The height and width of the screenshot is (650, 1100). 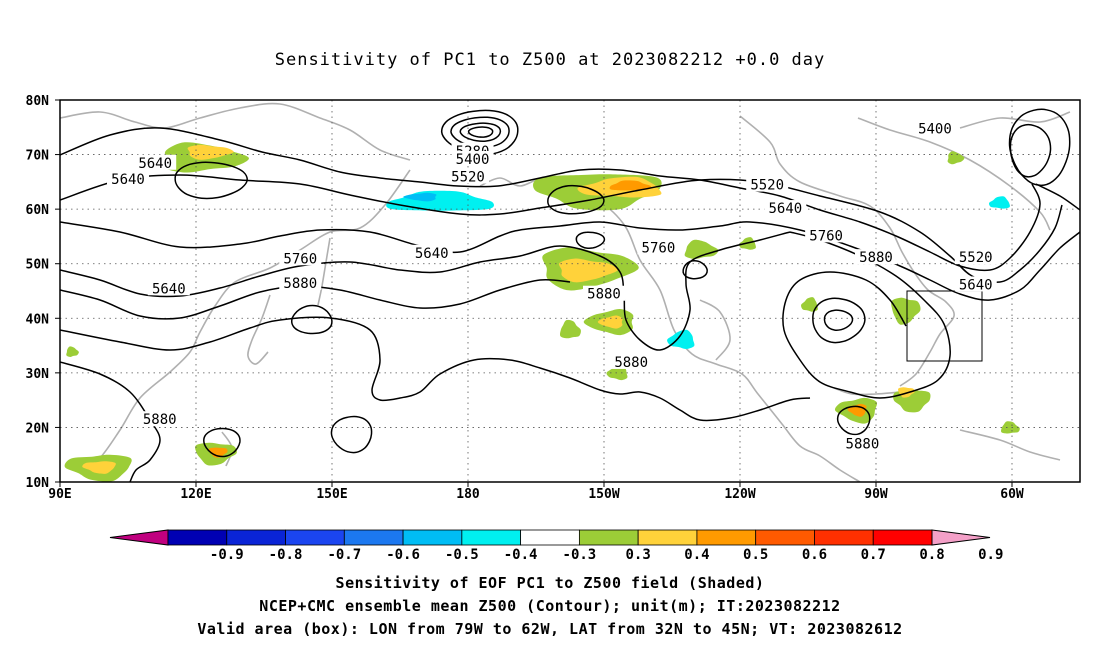 I want to click on colorbar-tick-label: 0.8, so click(x=931, y=555).